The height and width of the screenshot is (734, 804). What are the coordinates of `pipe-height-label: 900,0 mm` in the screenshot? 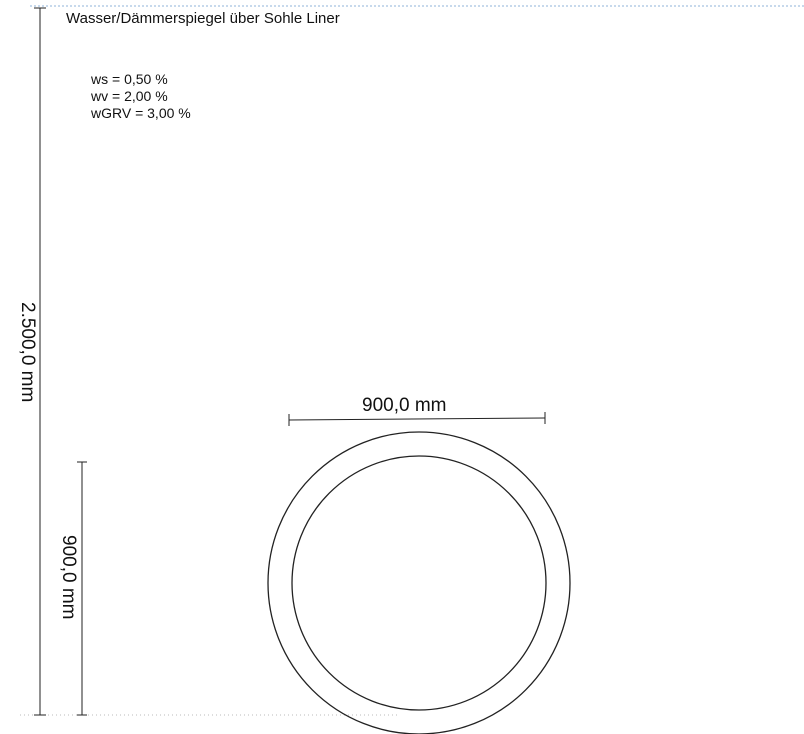 It's located at (68, 577).